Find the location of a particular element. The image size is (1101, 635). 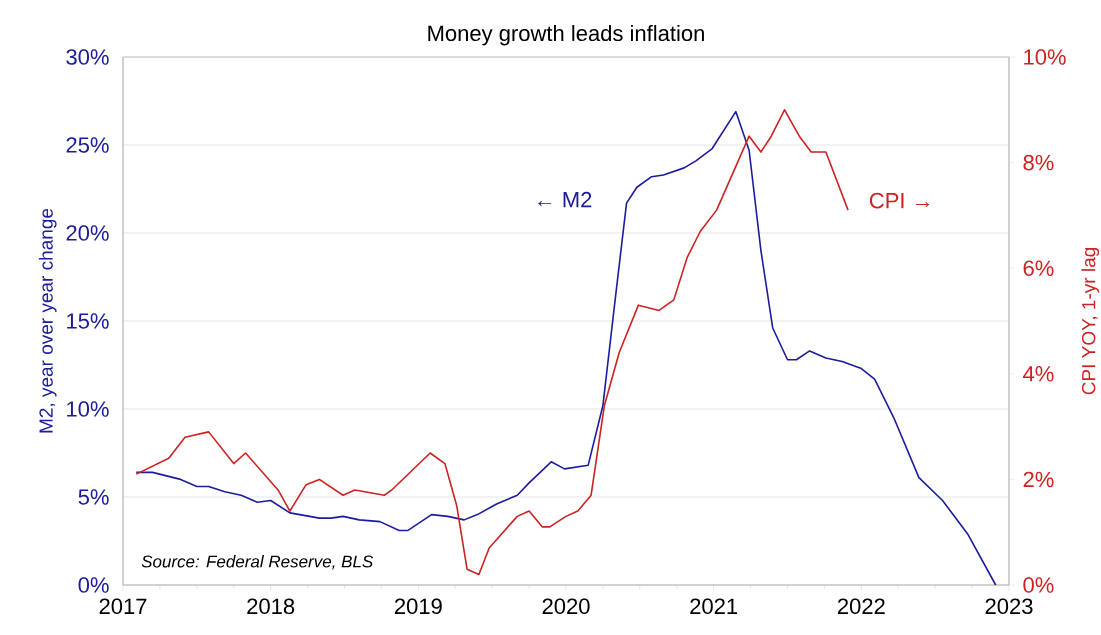

y-tick-label: 10% is located at coordinates (88, 409).